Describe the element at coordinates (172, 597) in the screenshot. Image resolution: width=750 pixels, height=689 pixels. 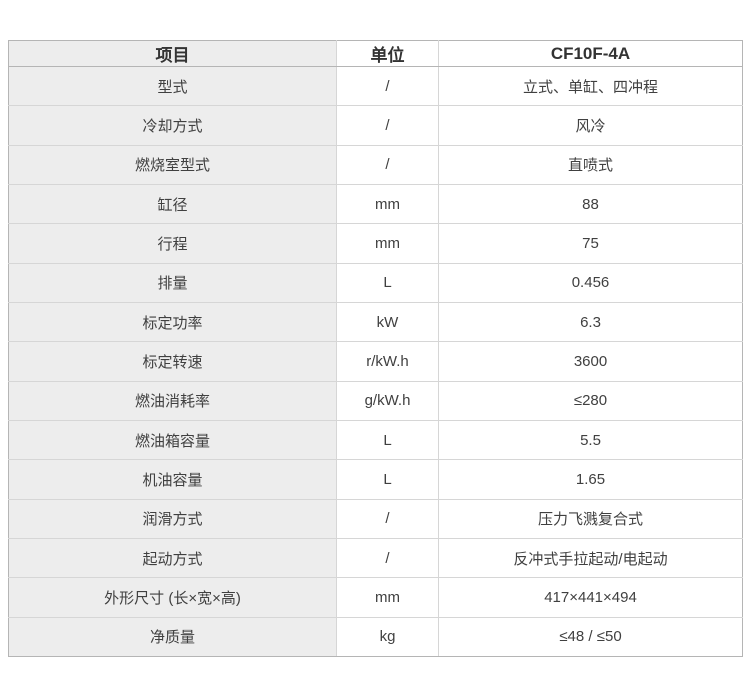
I see `item-cell: 外形尺寸 (长×宽×高)` at that location.